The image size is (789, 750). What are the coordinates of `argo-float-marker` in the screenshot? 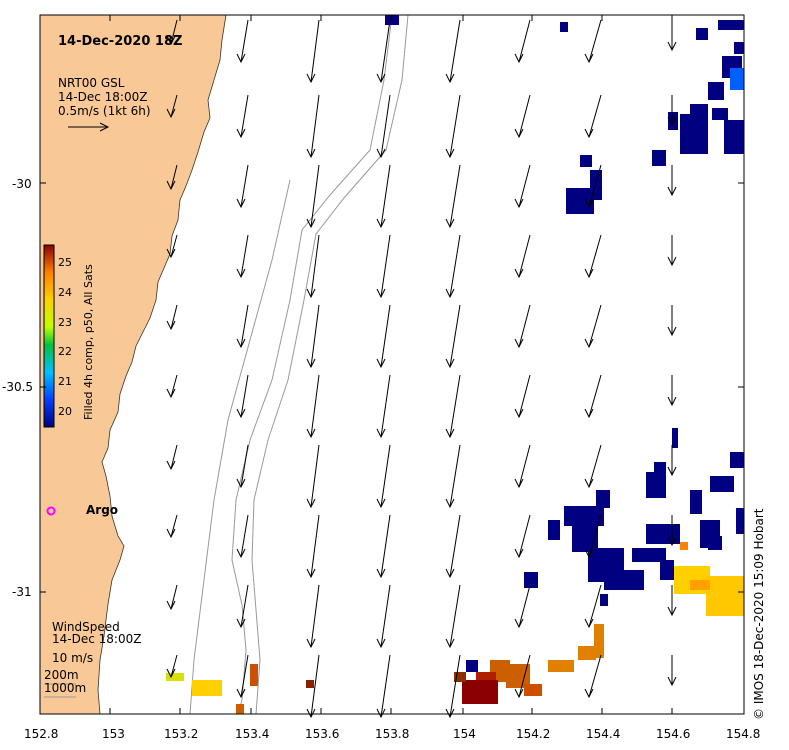 It's located at (51, 511).